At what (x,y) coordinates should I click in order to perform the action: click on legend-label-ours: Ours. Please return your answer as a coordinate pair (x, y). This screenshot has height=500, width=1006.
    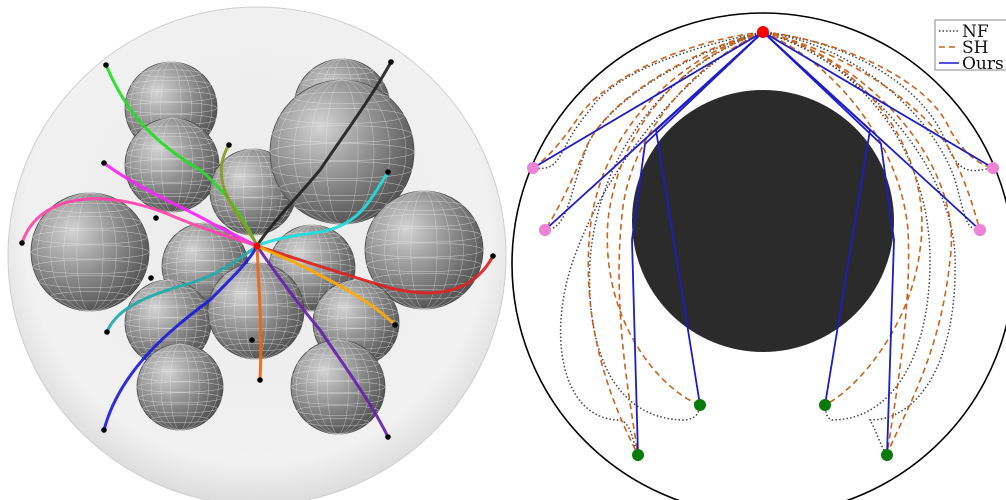
    Looking at the image, I should click on (983, 64).